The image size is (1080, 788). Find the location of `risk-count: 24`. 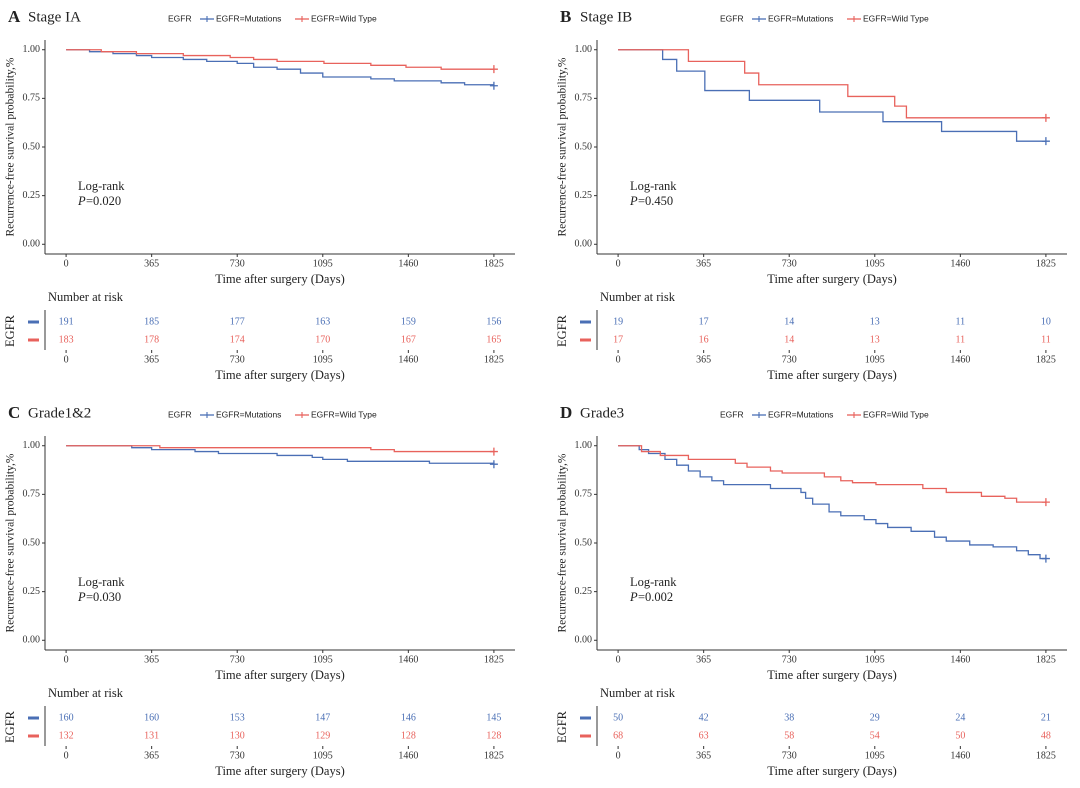

risk-count: 24 is located at coordinates (960, 717).